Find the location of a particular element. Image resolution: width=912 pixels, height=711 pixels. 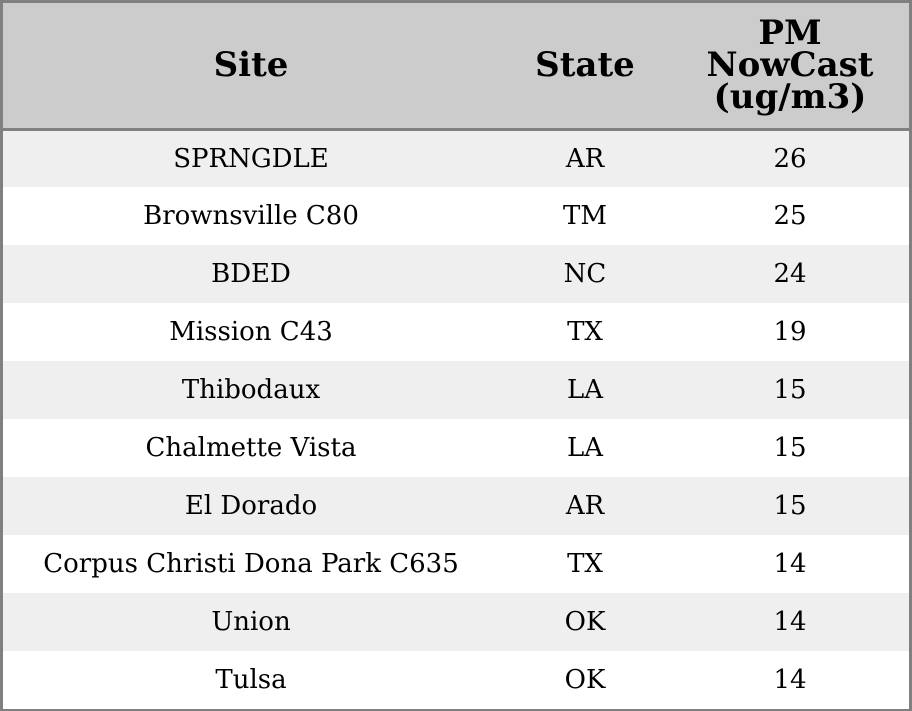

column-header-pm-line-1: PM is located at coordinates (790, 33).